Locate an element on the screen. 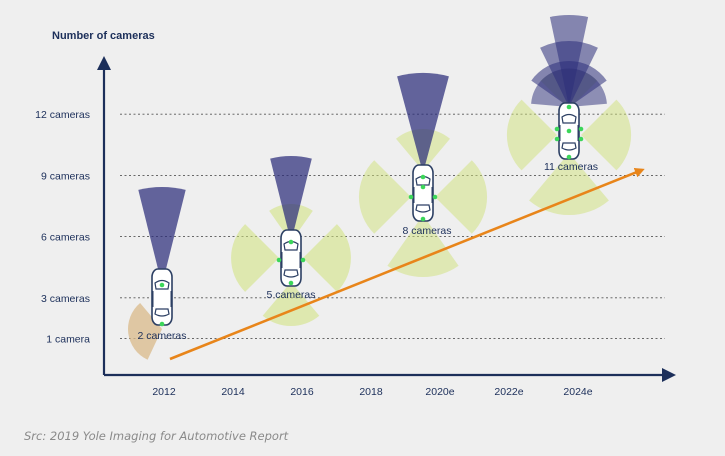  point-label: 8 cameras is located at coordinates (426, 231).